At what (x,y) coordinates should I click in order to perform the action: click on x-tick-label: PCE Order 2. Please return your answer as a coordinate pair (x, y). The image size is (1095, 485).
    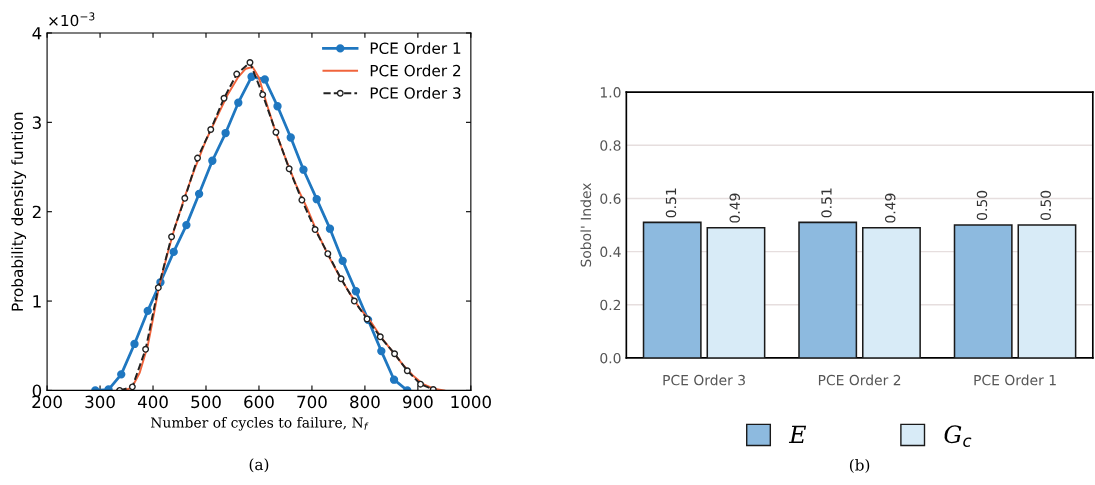
    Looking at the image, I should click on (859, 380).